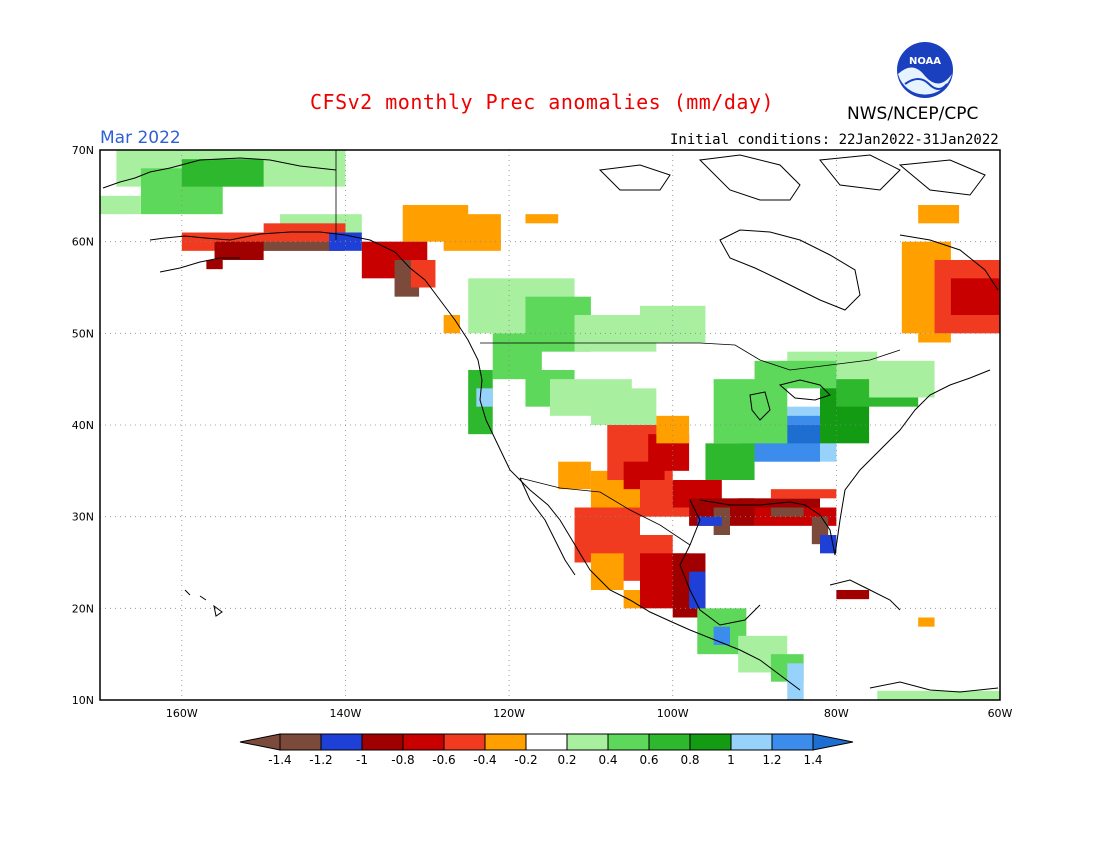  I want to click on x-tick-label: 120W, so click(509, 713).